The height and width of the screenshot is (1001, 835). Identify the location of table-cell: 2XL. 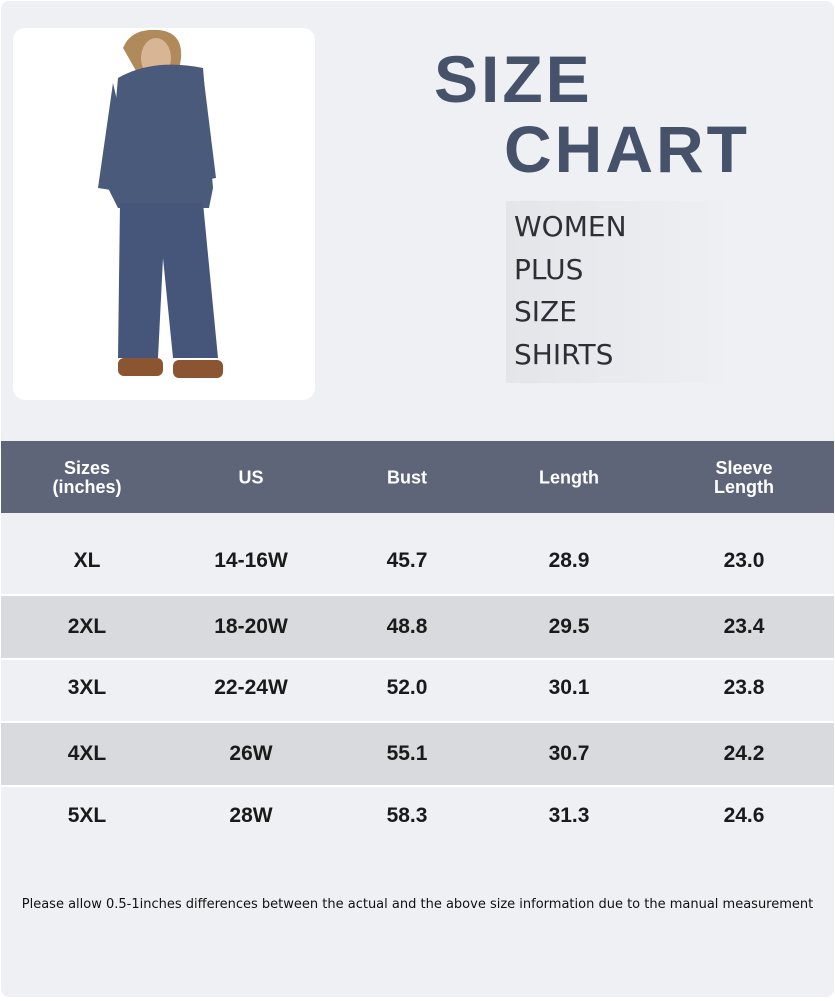
(87, 626).